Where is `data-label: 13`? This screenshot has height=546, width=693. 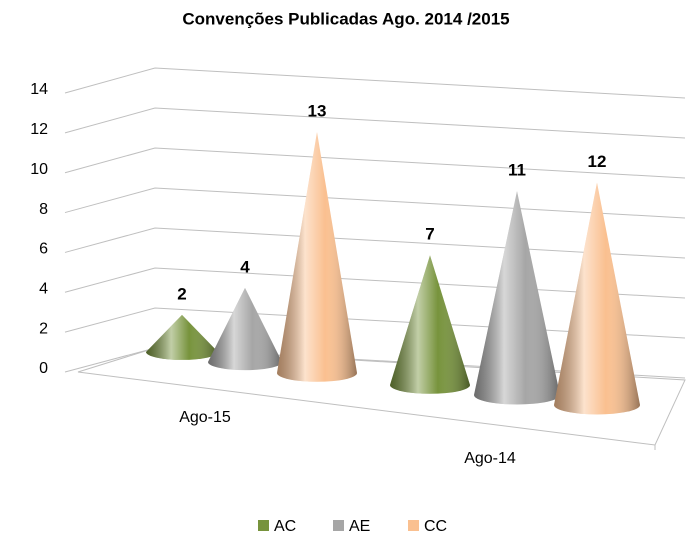 data-label: 13 is located at coordinates (317, 111).